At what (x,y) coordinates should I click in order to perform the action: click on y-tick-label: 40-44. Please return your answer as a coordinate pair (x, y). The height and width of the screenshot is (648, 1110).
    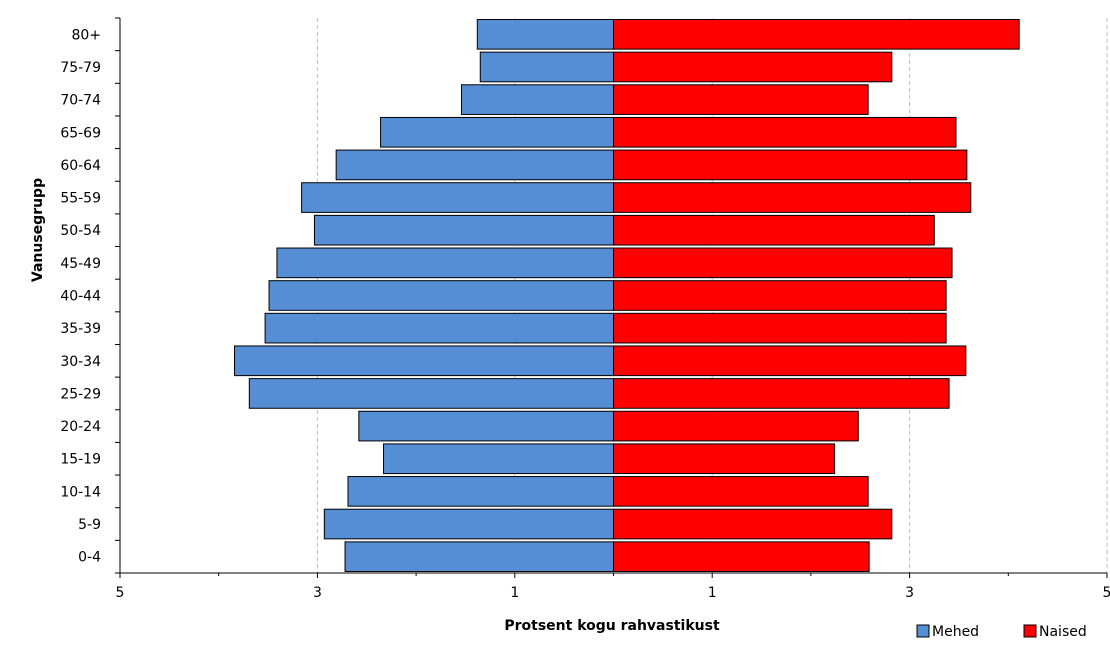
    Looking at the image, I should click on (80, 297).